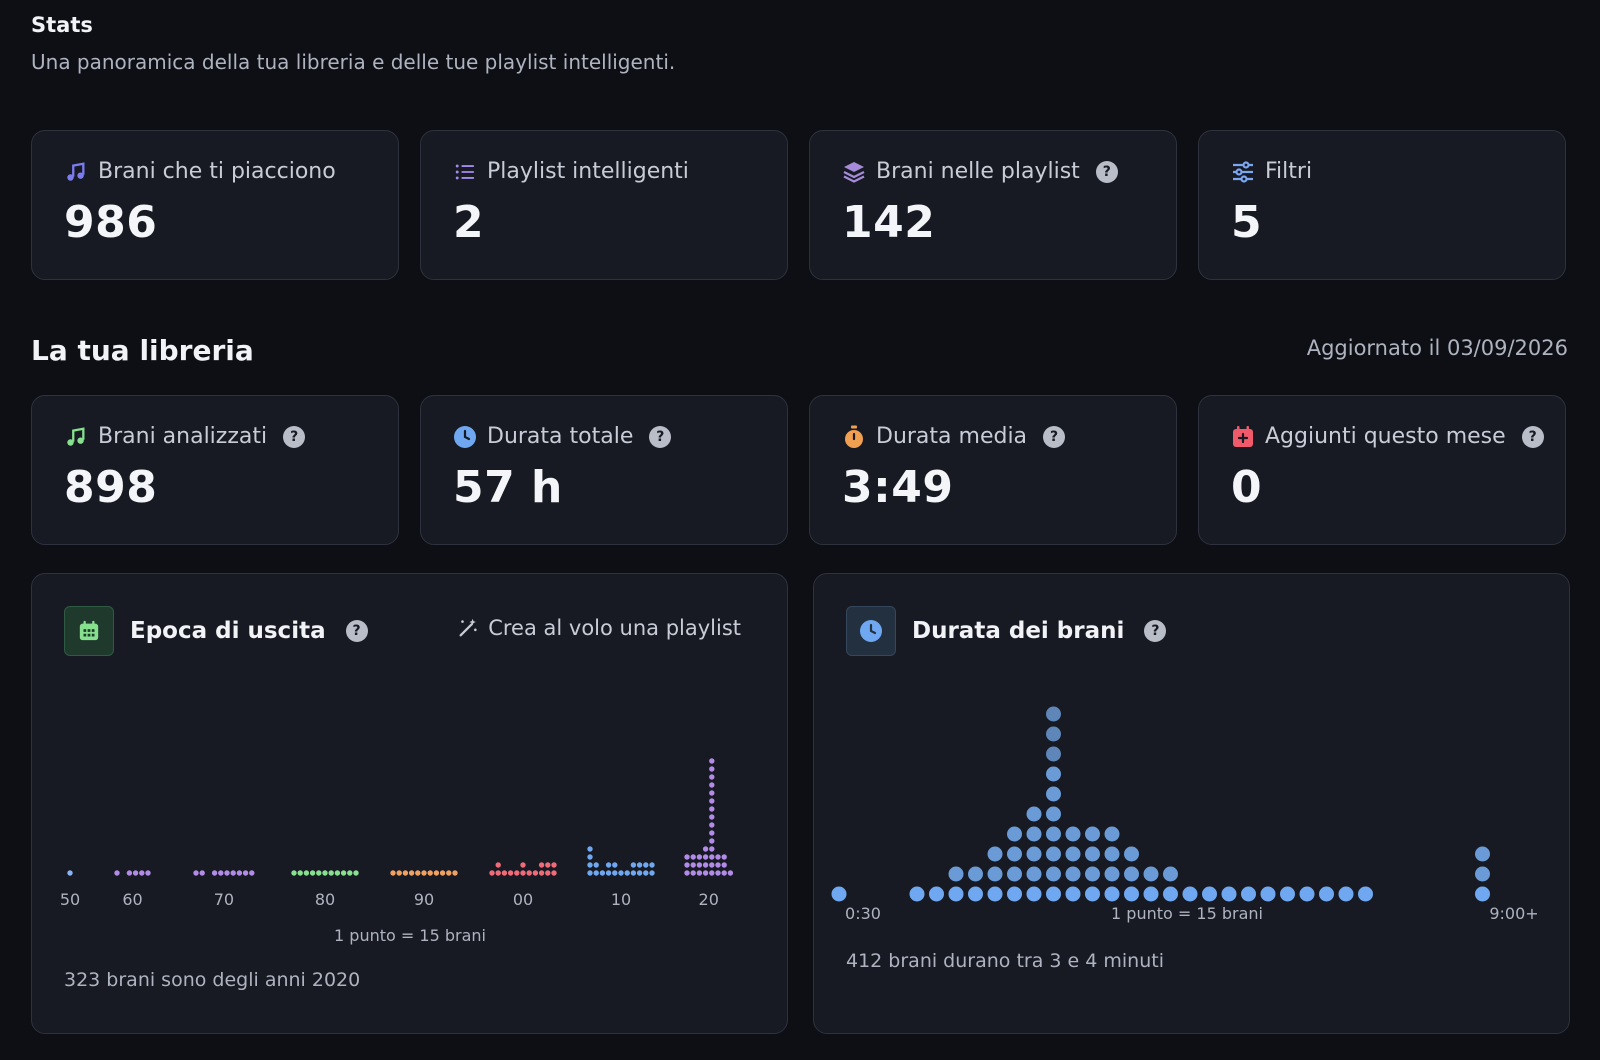 This screenshot has height=1060, width=1600. What do you see at coordinates (863, 913) in the screenshot?
I see `x-start-label: 0:30` at bounding box center [863, 913].